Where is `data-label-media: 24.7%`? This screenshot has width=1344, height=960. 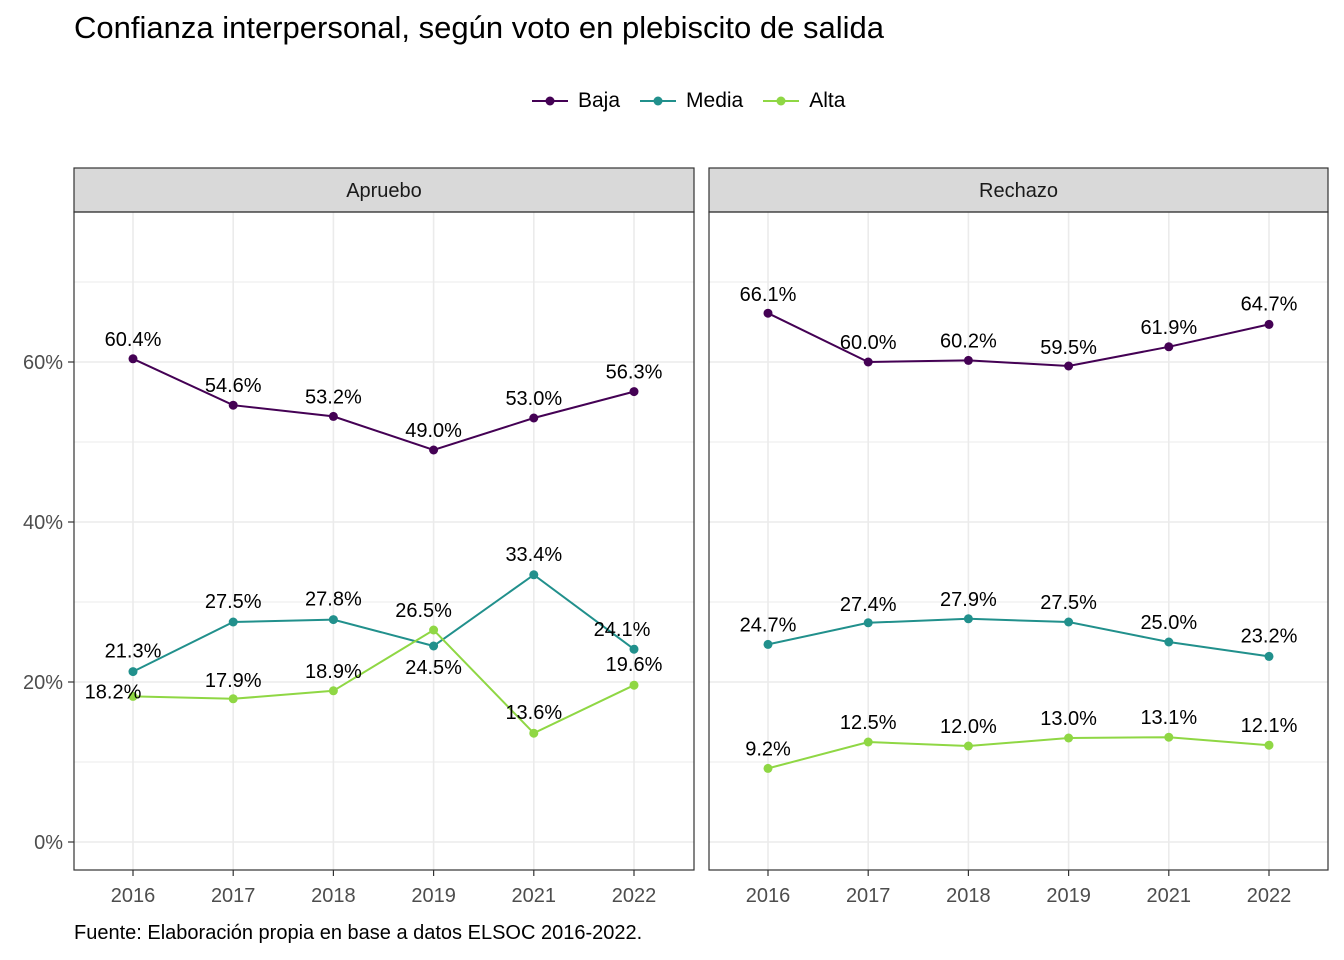 data-label-media: 24.7% is located at coordinates (768, 625).